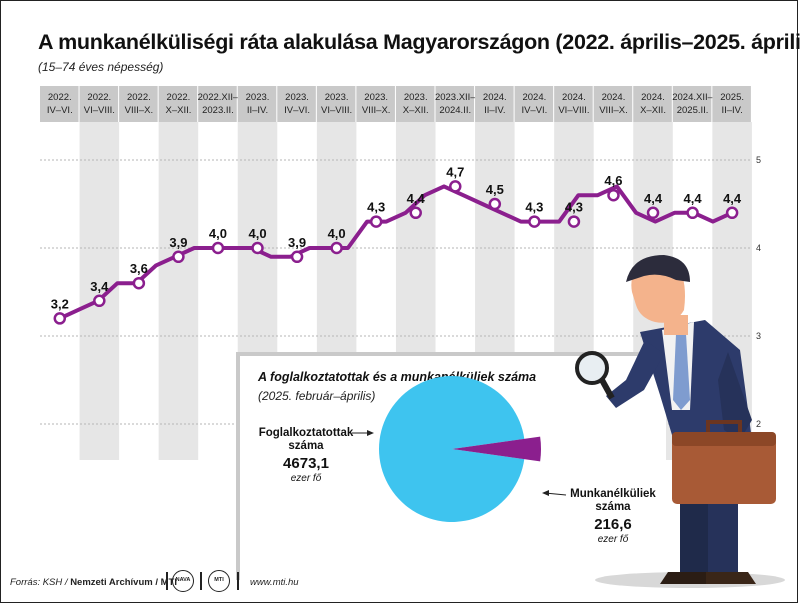  I want to click on data-label: 4,6, so click(613, 180).